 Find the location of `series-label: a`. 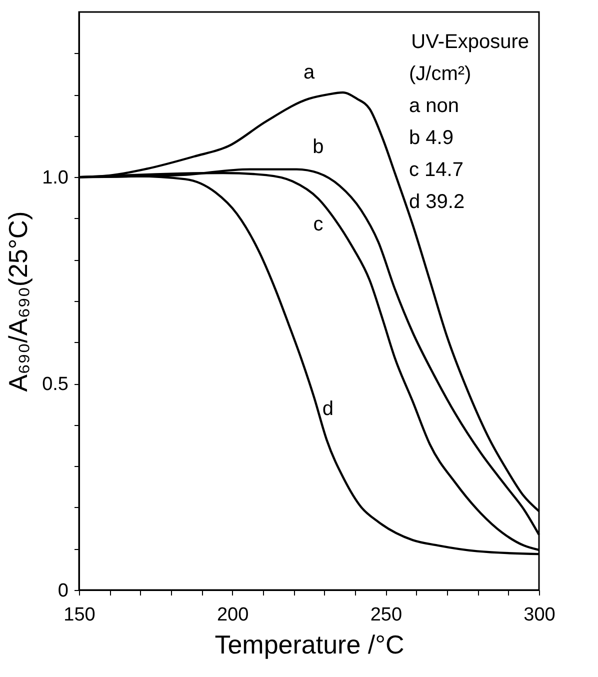

series-label: a is located at coordinates (309, 73).